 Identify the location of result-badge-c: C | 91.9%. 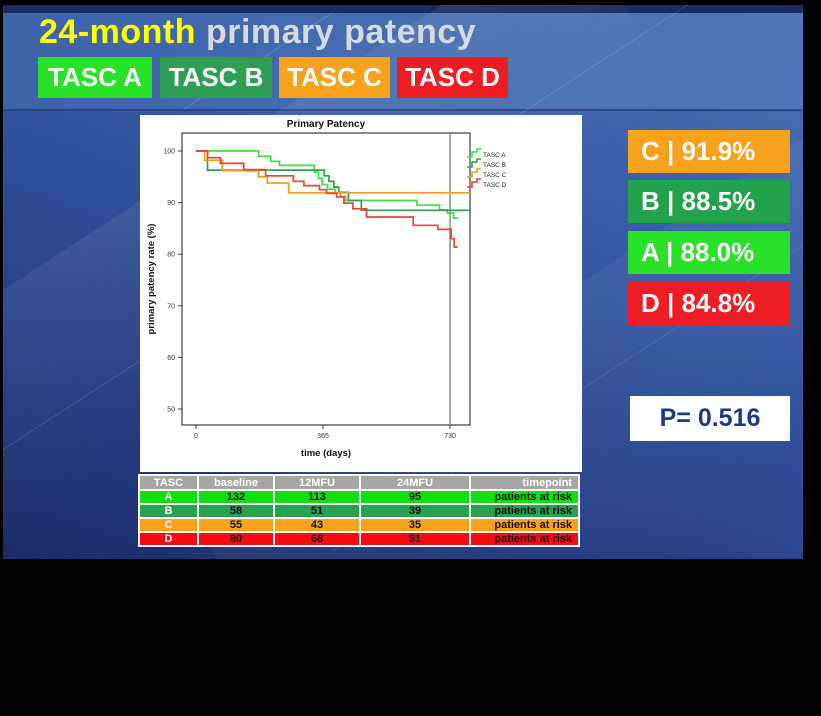
(709, 151).